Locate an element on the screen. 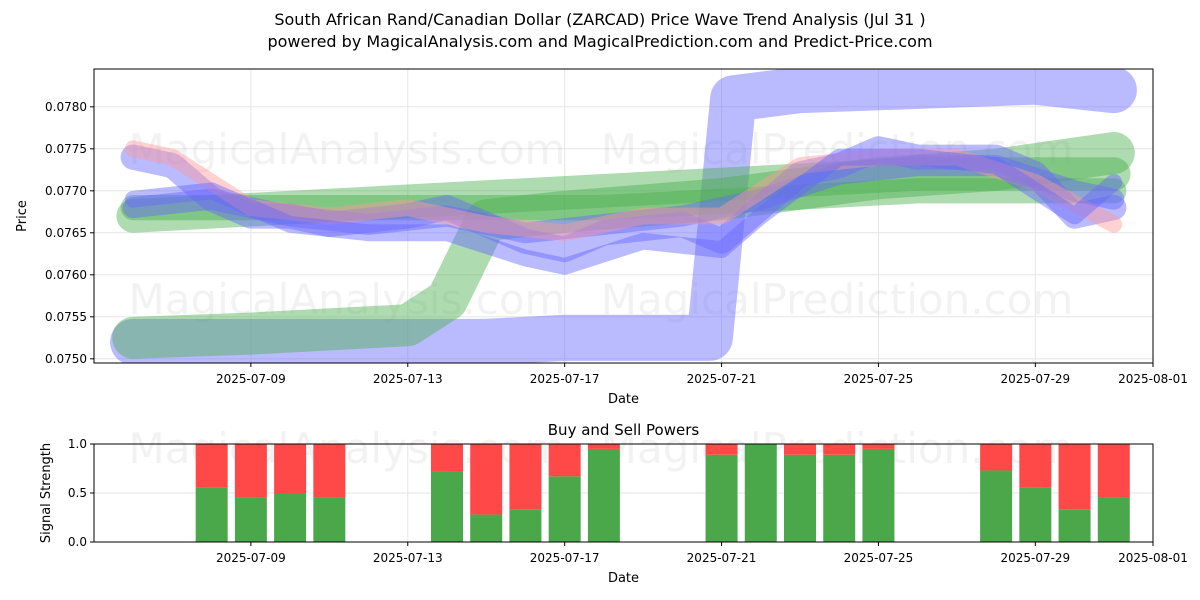 The width and height of the screenshot is (1200, 600). y-tick-label: 0.5 is located at coordinates (77, 493).